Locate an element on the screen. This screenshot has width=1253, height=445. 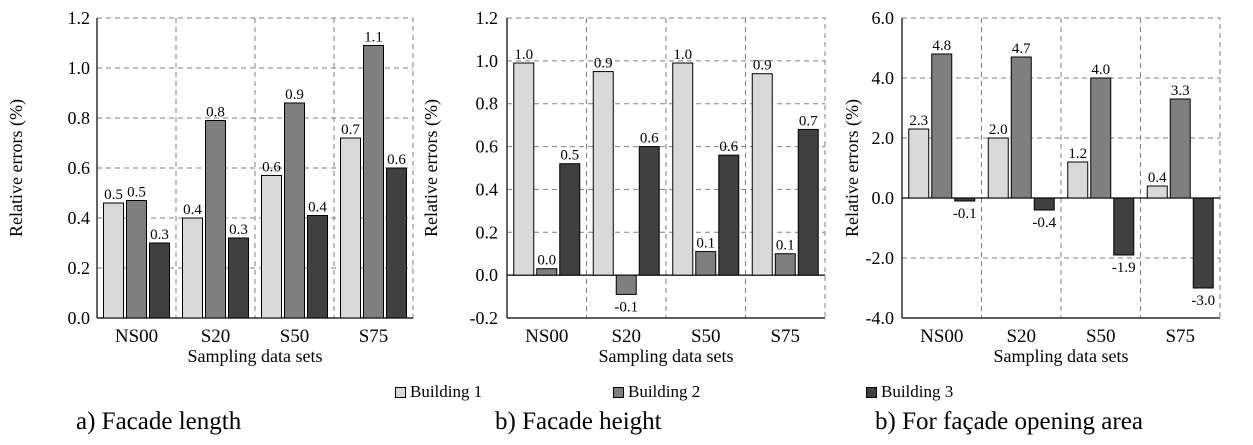
chart-2-x-tick-label: S50 is located at coordinates (706, 336).